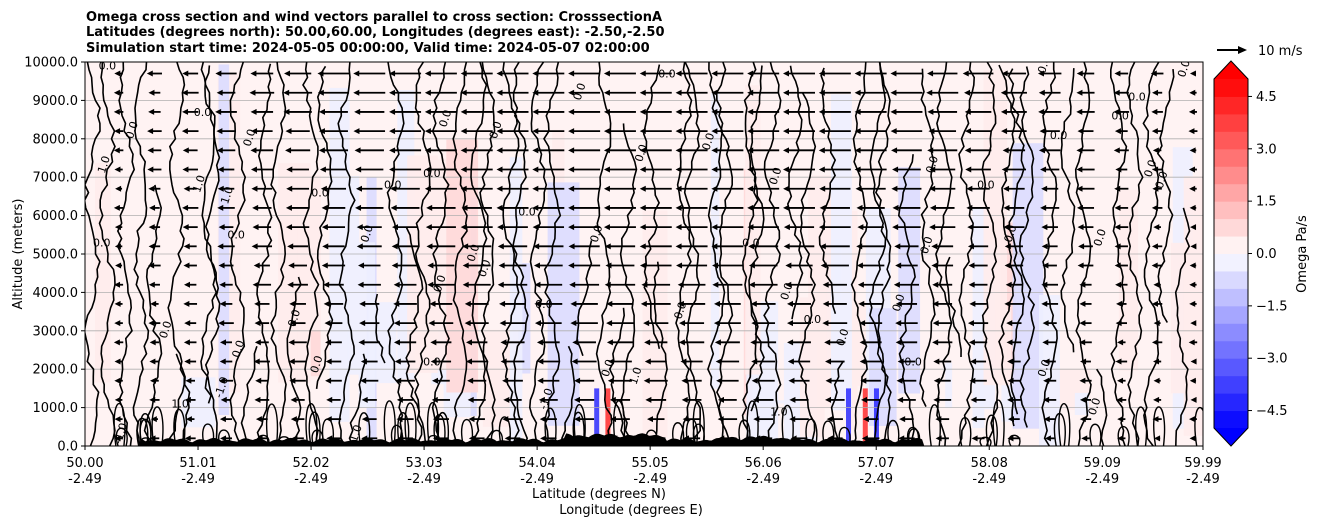  Describe the element at coordinates (1231, 88) in the screenshot. I see `colorbar-segment` at that location.